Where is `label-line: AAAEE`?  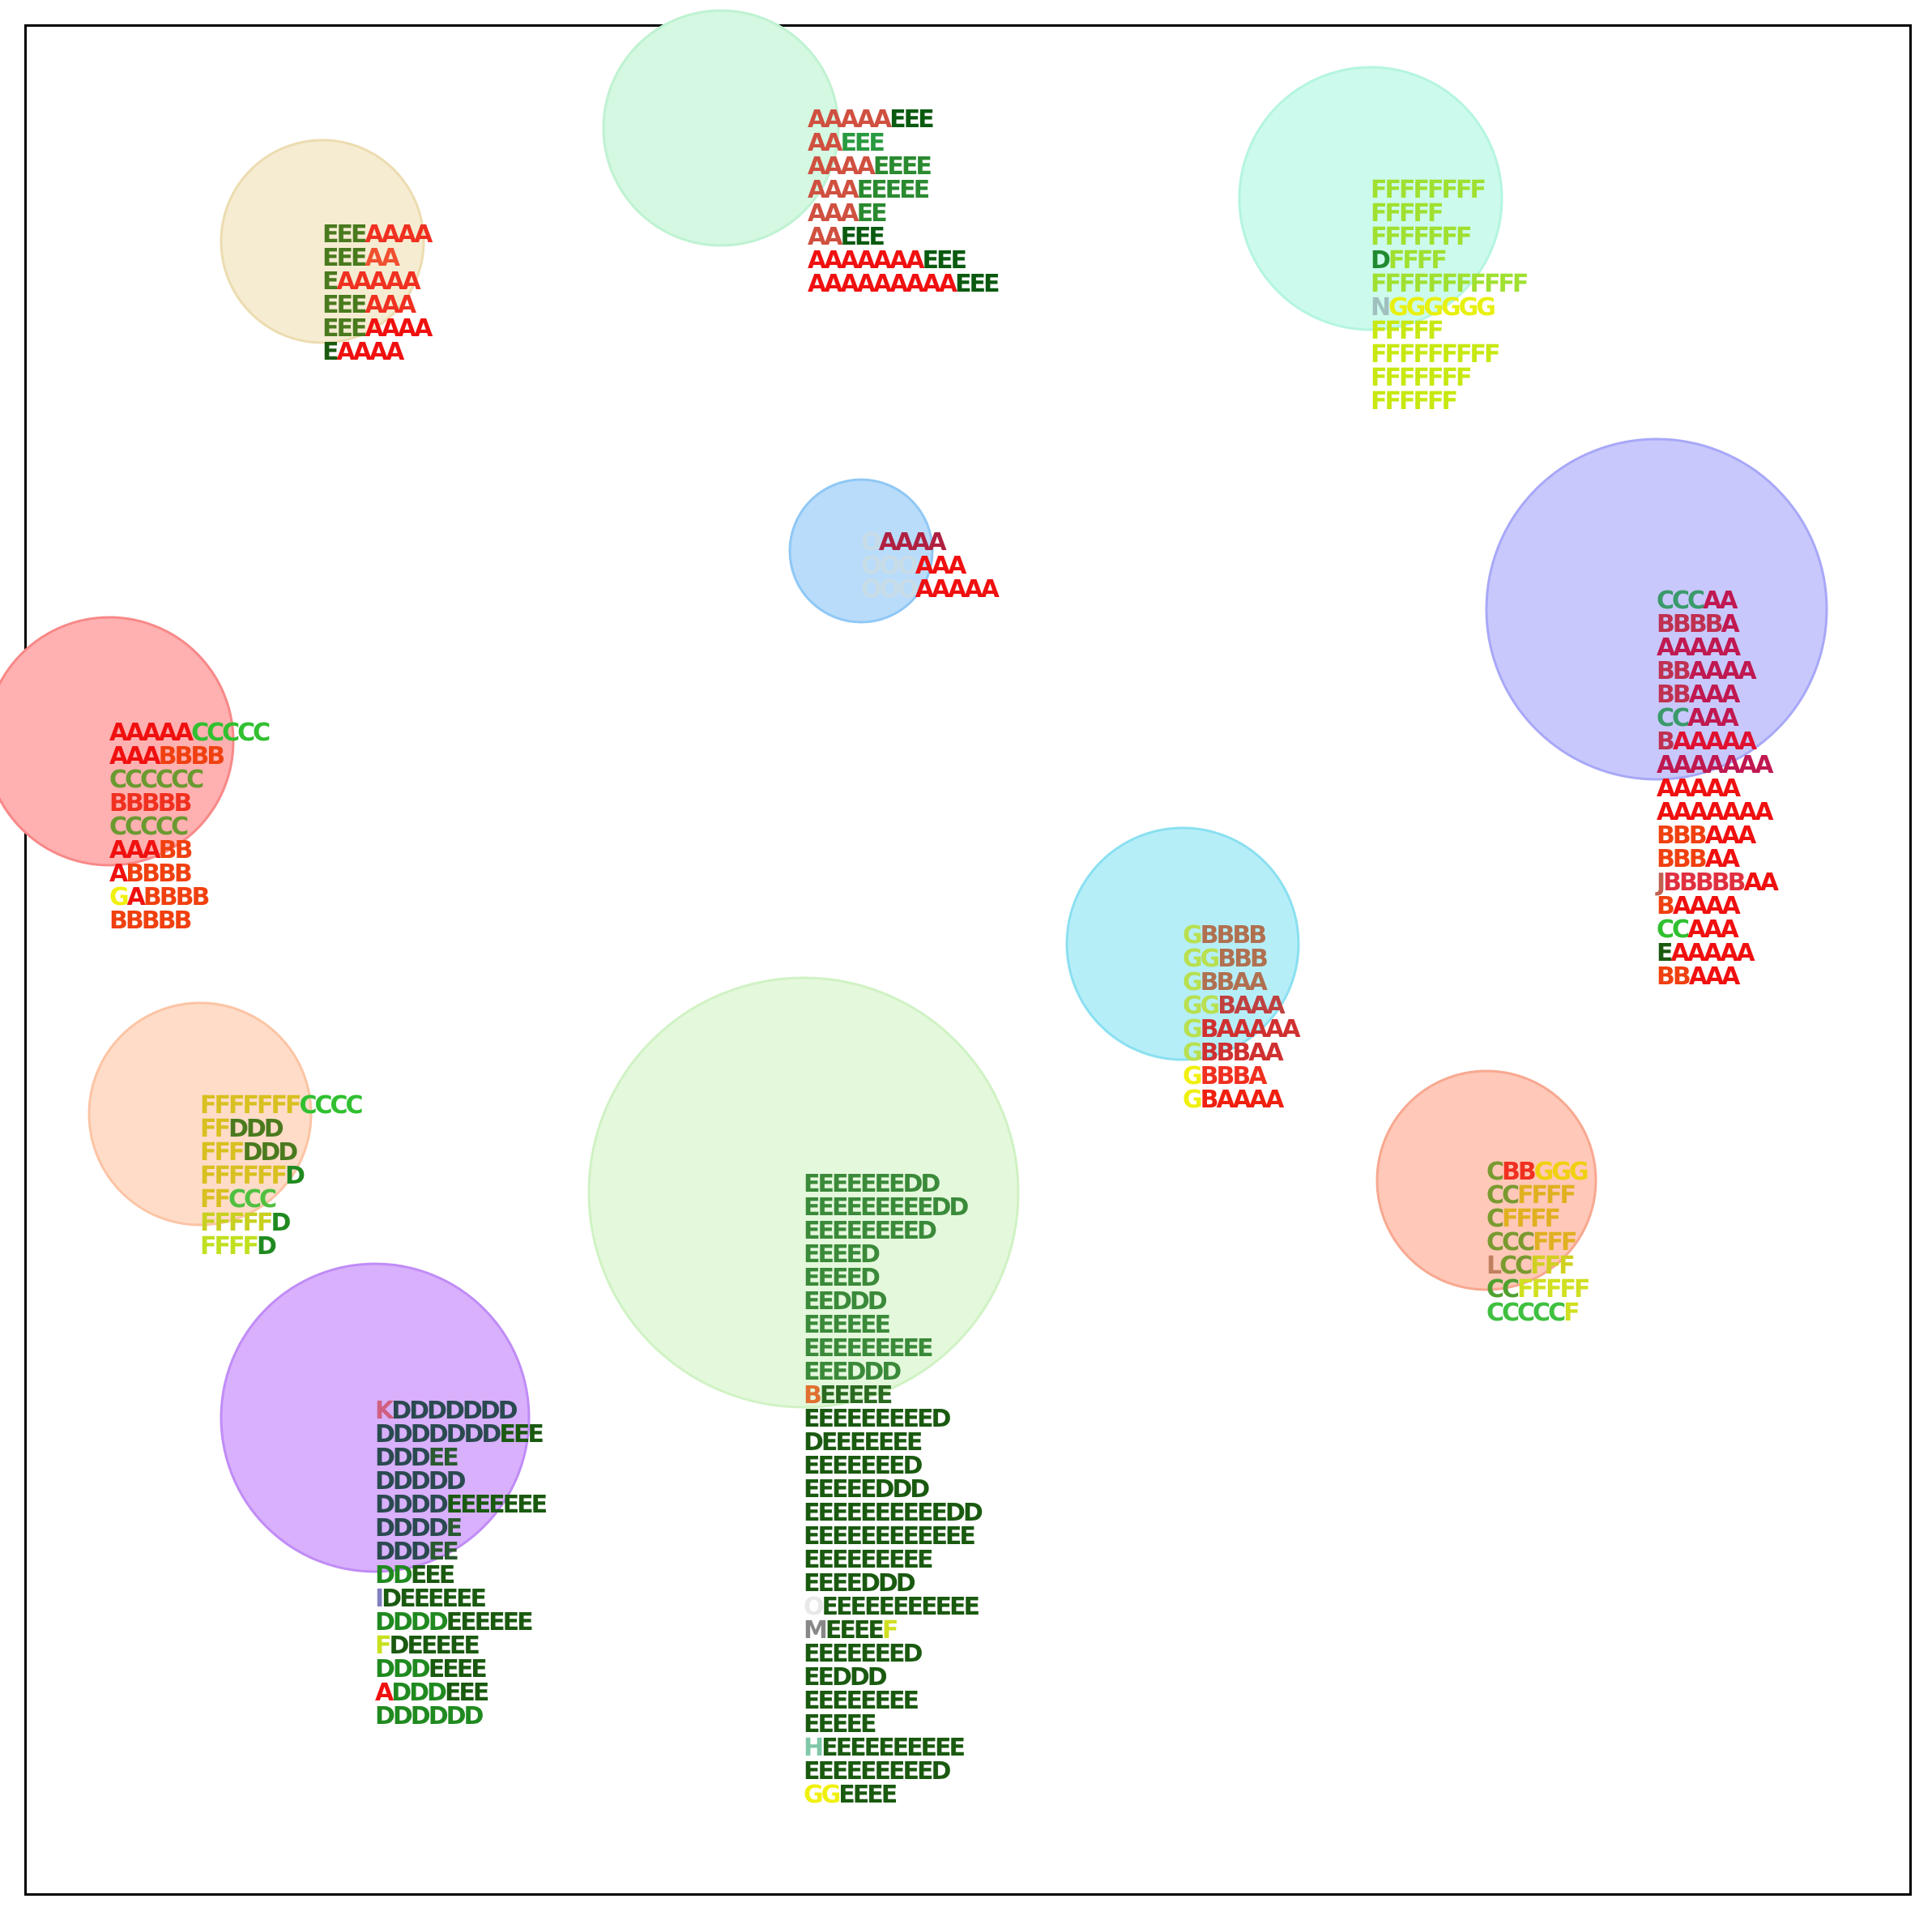
label-line: AAAEE is located at coordinates (903, 213).